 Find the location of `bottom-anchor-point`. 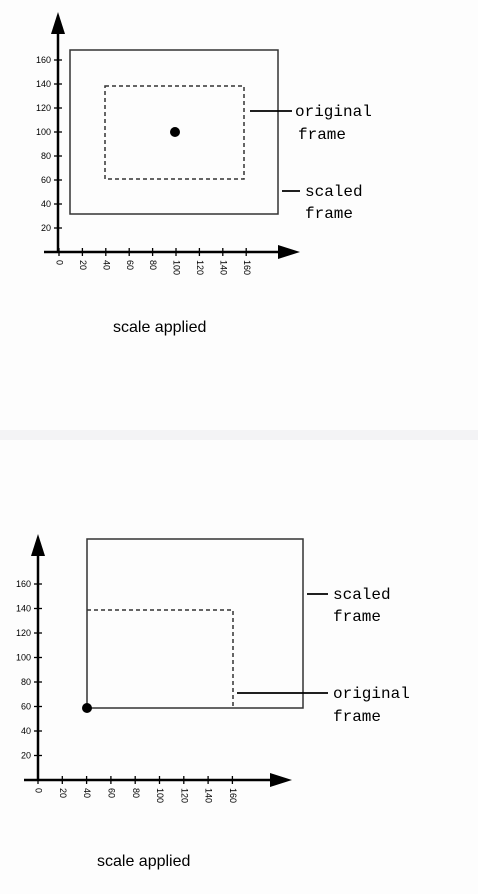

bottom-anchor-point is located at coordinates (87, 708).